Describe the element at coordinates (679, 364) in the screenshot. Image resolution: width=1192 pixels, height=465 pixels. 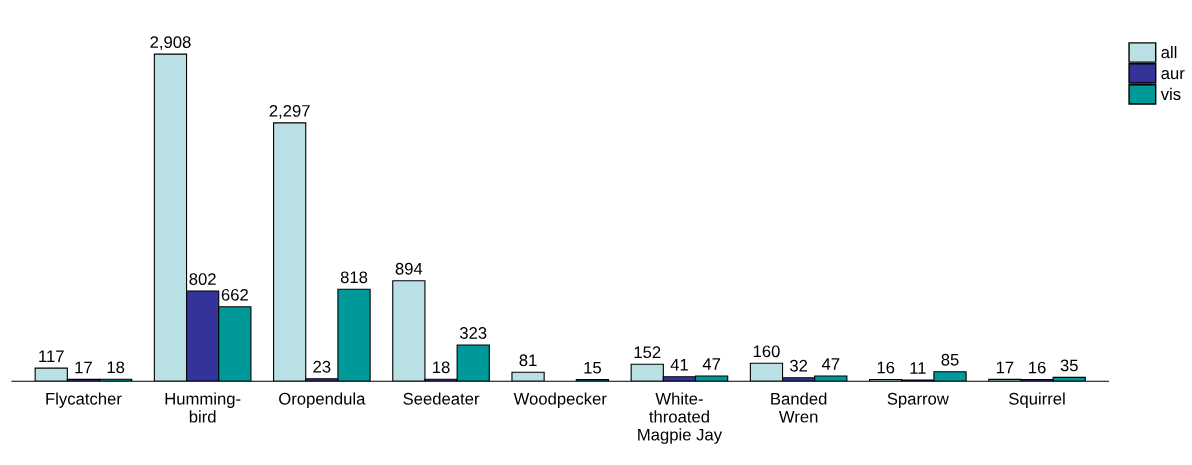
I see `data-label: 41` at that location.